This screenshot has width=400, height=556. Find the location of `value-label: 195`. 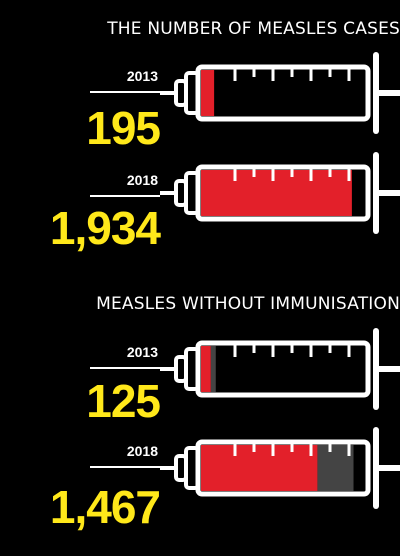

value-label: 195 is located at coordinates (123, 128).